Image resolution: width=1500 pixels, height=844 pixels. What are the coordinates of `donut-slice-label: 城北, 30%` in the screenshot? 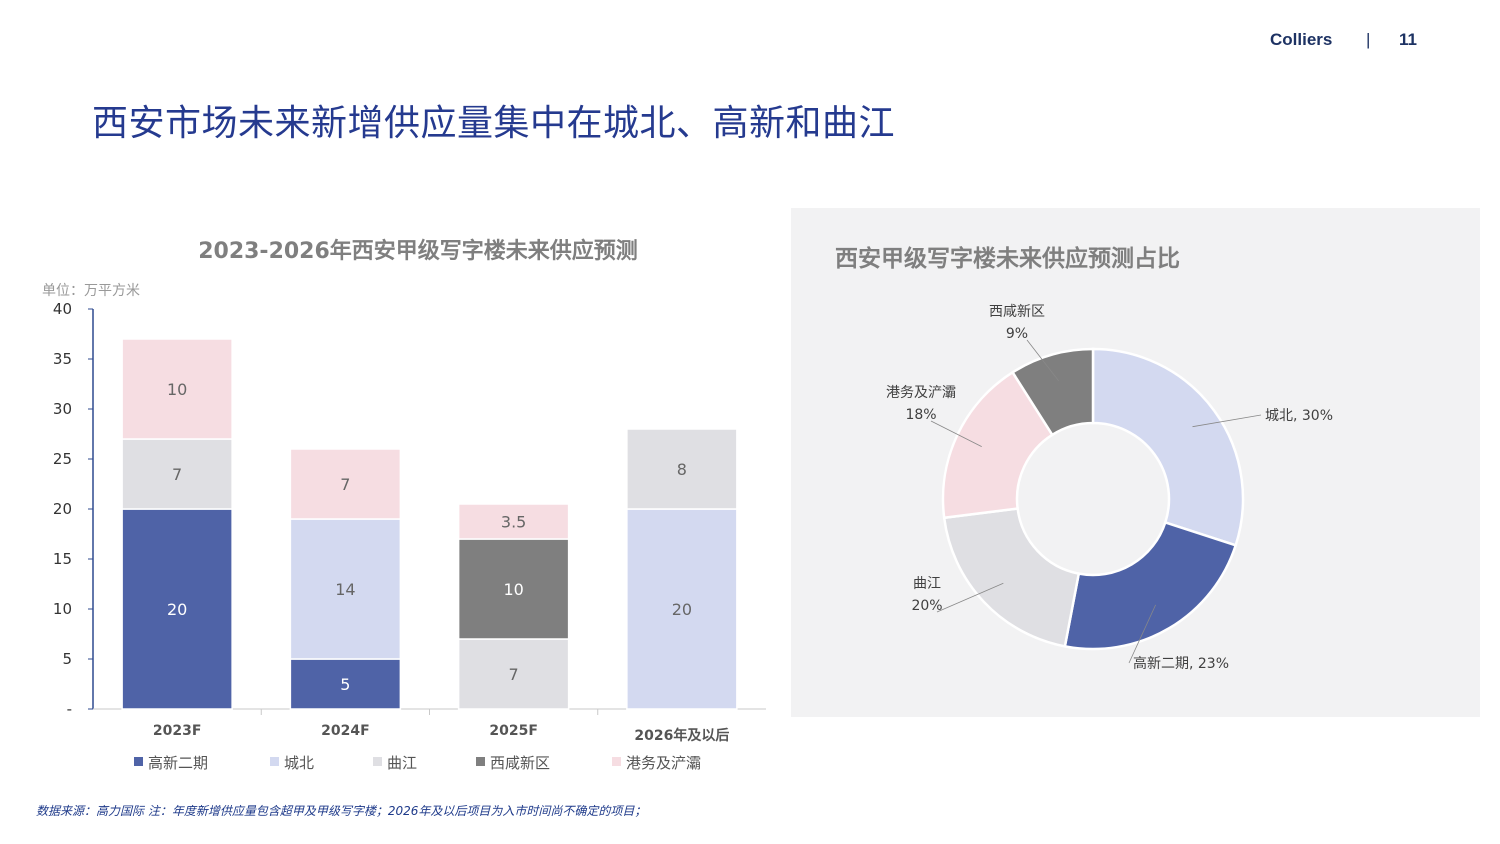 It's located at (1299, 416).